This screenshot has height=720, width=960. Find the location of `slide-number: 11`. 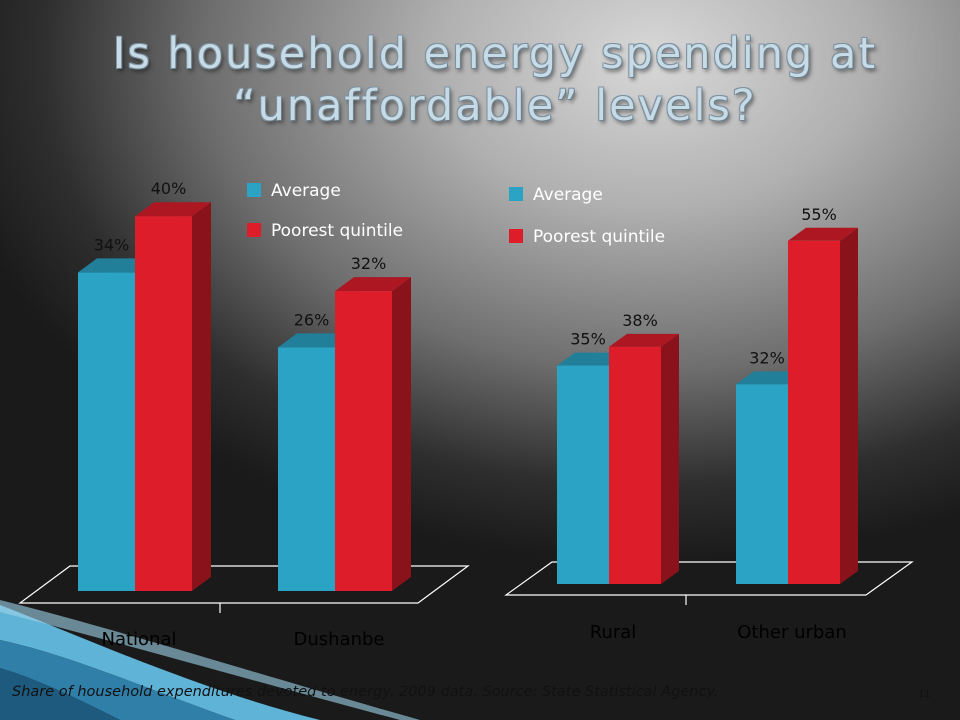

slide-number: 11 is located at coordinates (924, 694).